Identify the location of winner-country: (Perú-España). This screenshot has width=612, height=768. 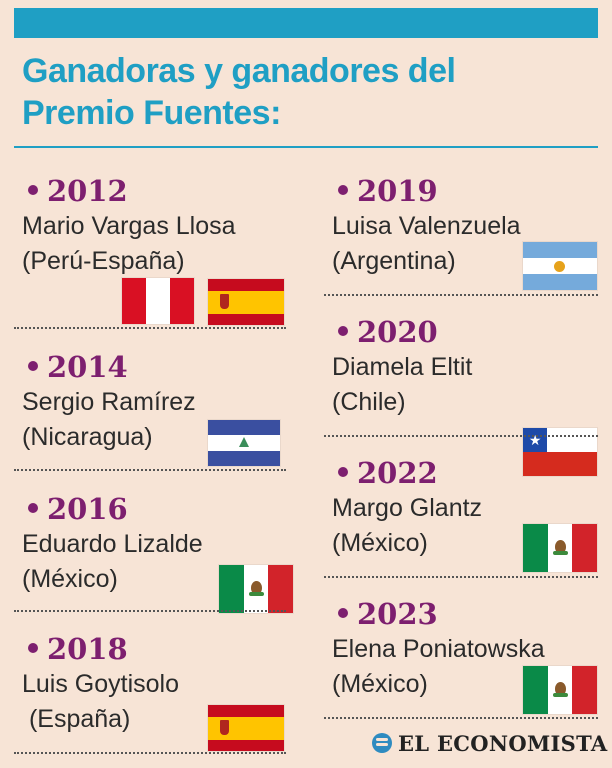
(103, 261).